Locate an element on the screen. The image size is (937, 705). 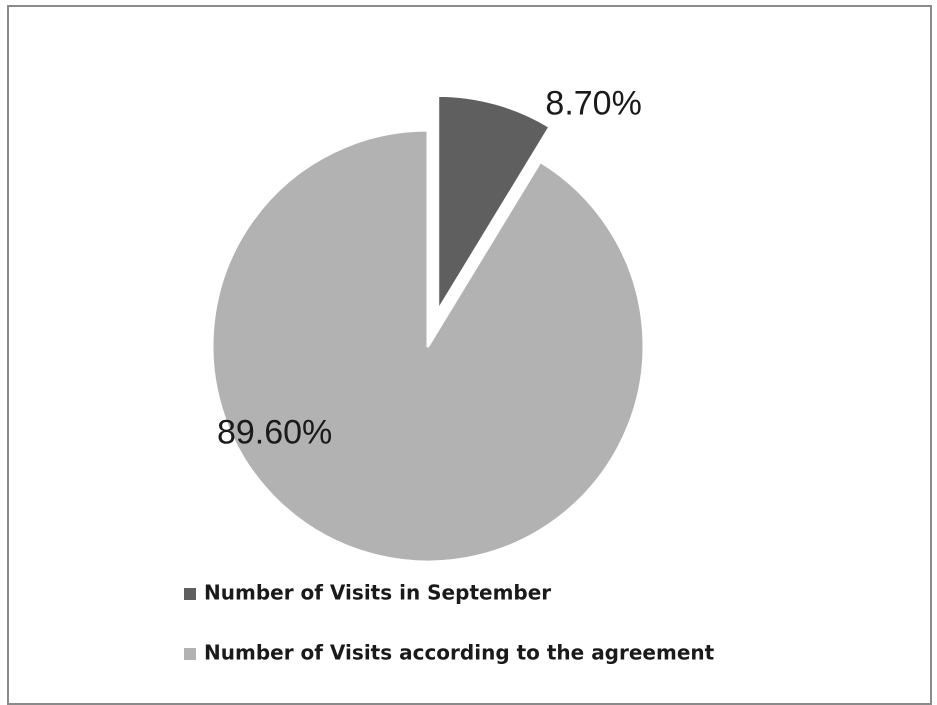
legend-swatch-visits-agreement is located at coordinates (190, 654).